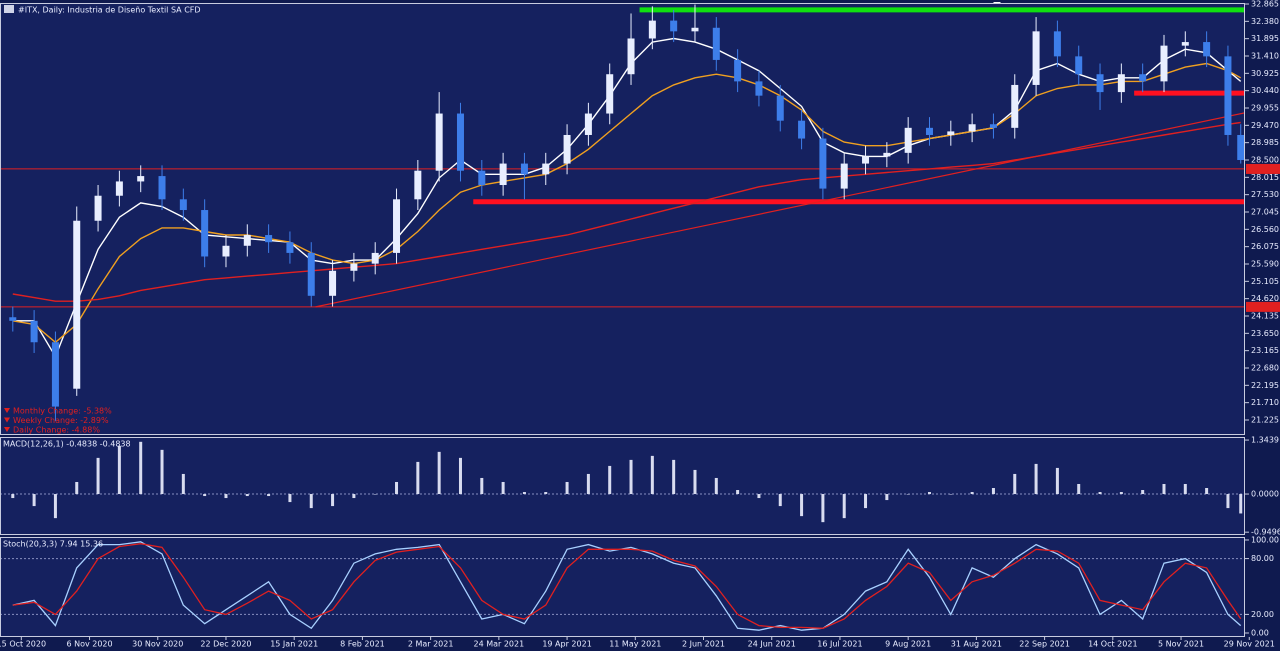 The width and height of the screenshot is (1280, 651). What do you see at coordinates (1265, 494) in the screenshot?
I see `y-tick-label: 0.0000` at bounding box center [1265, 494].